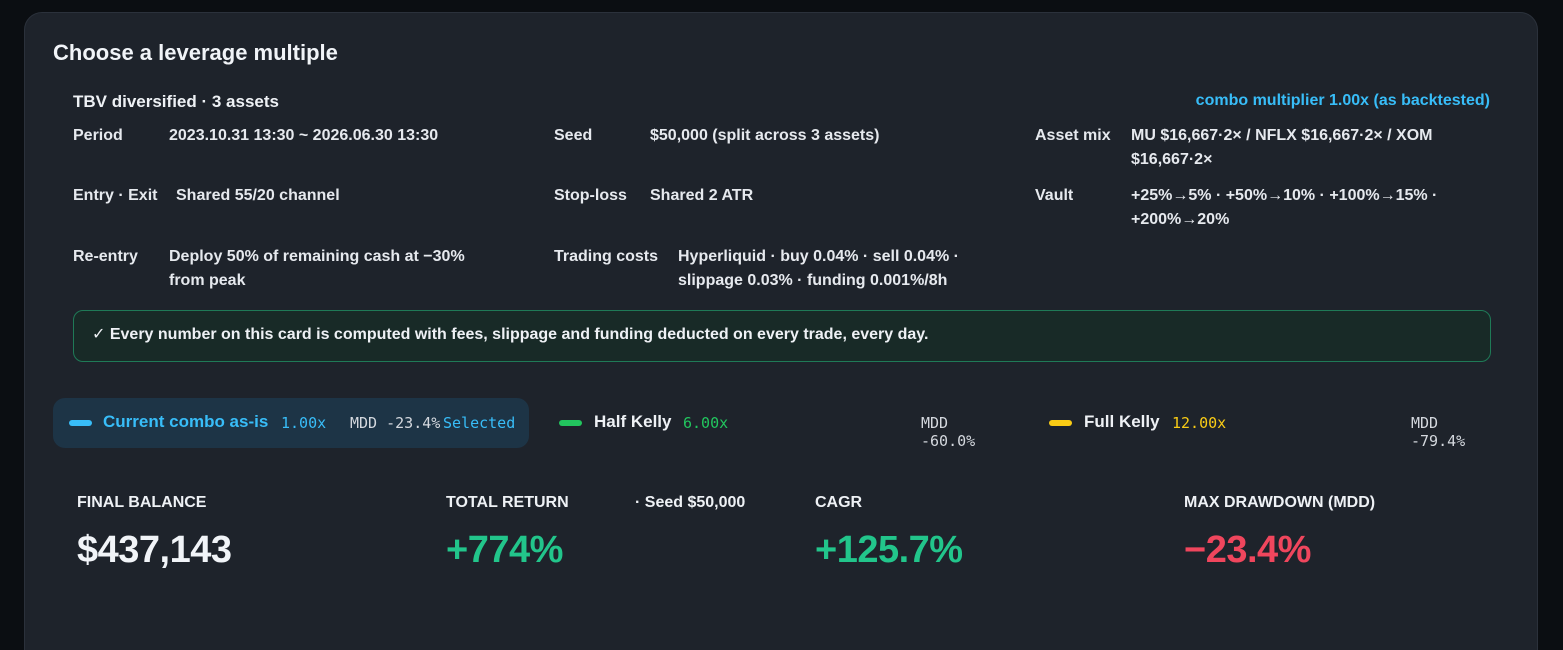 This screenshot has height=650, width=1563. Describe the element at coordinates (573, 135) in the screenshot. I see `detail-label: Seed` at that location.